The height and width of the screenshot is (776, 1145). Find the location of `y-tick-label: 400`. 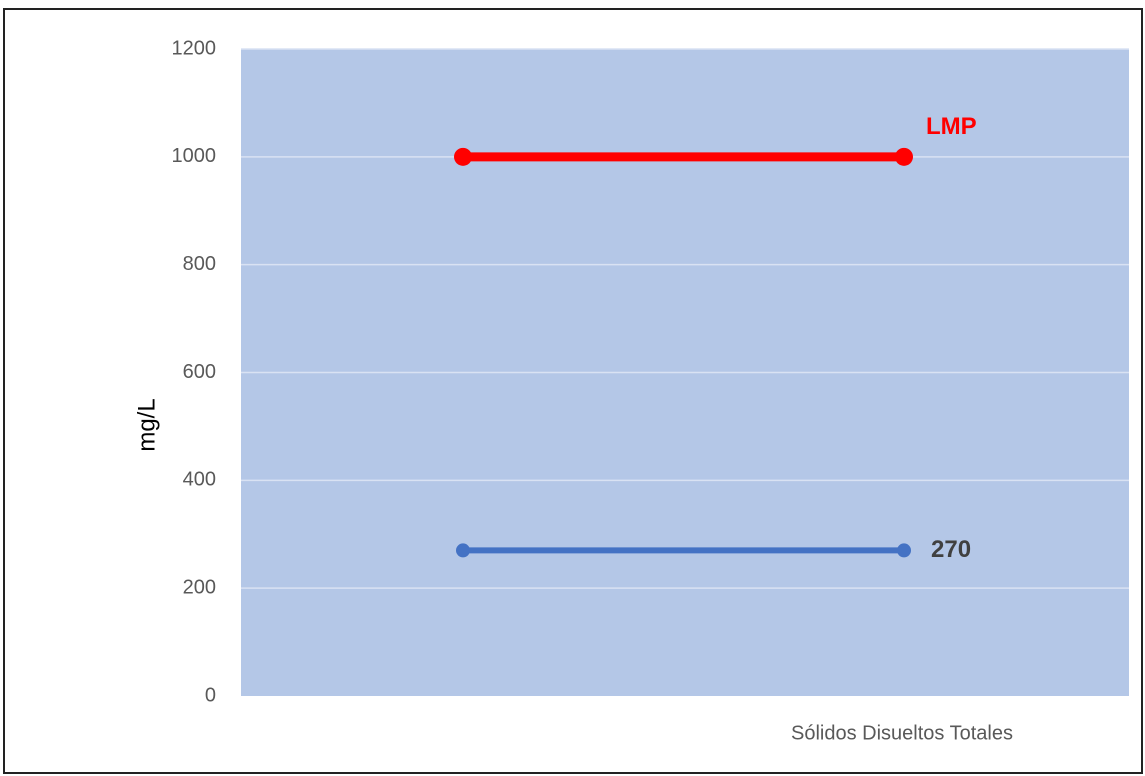

y-tick-label: 400 is located at coordinates (199, 480).